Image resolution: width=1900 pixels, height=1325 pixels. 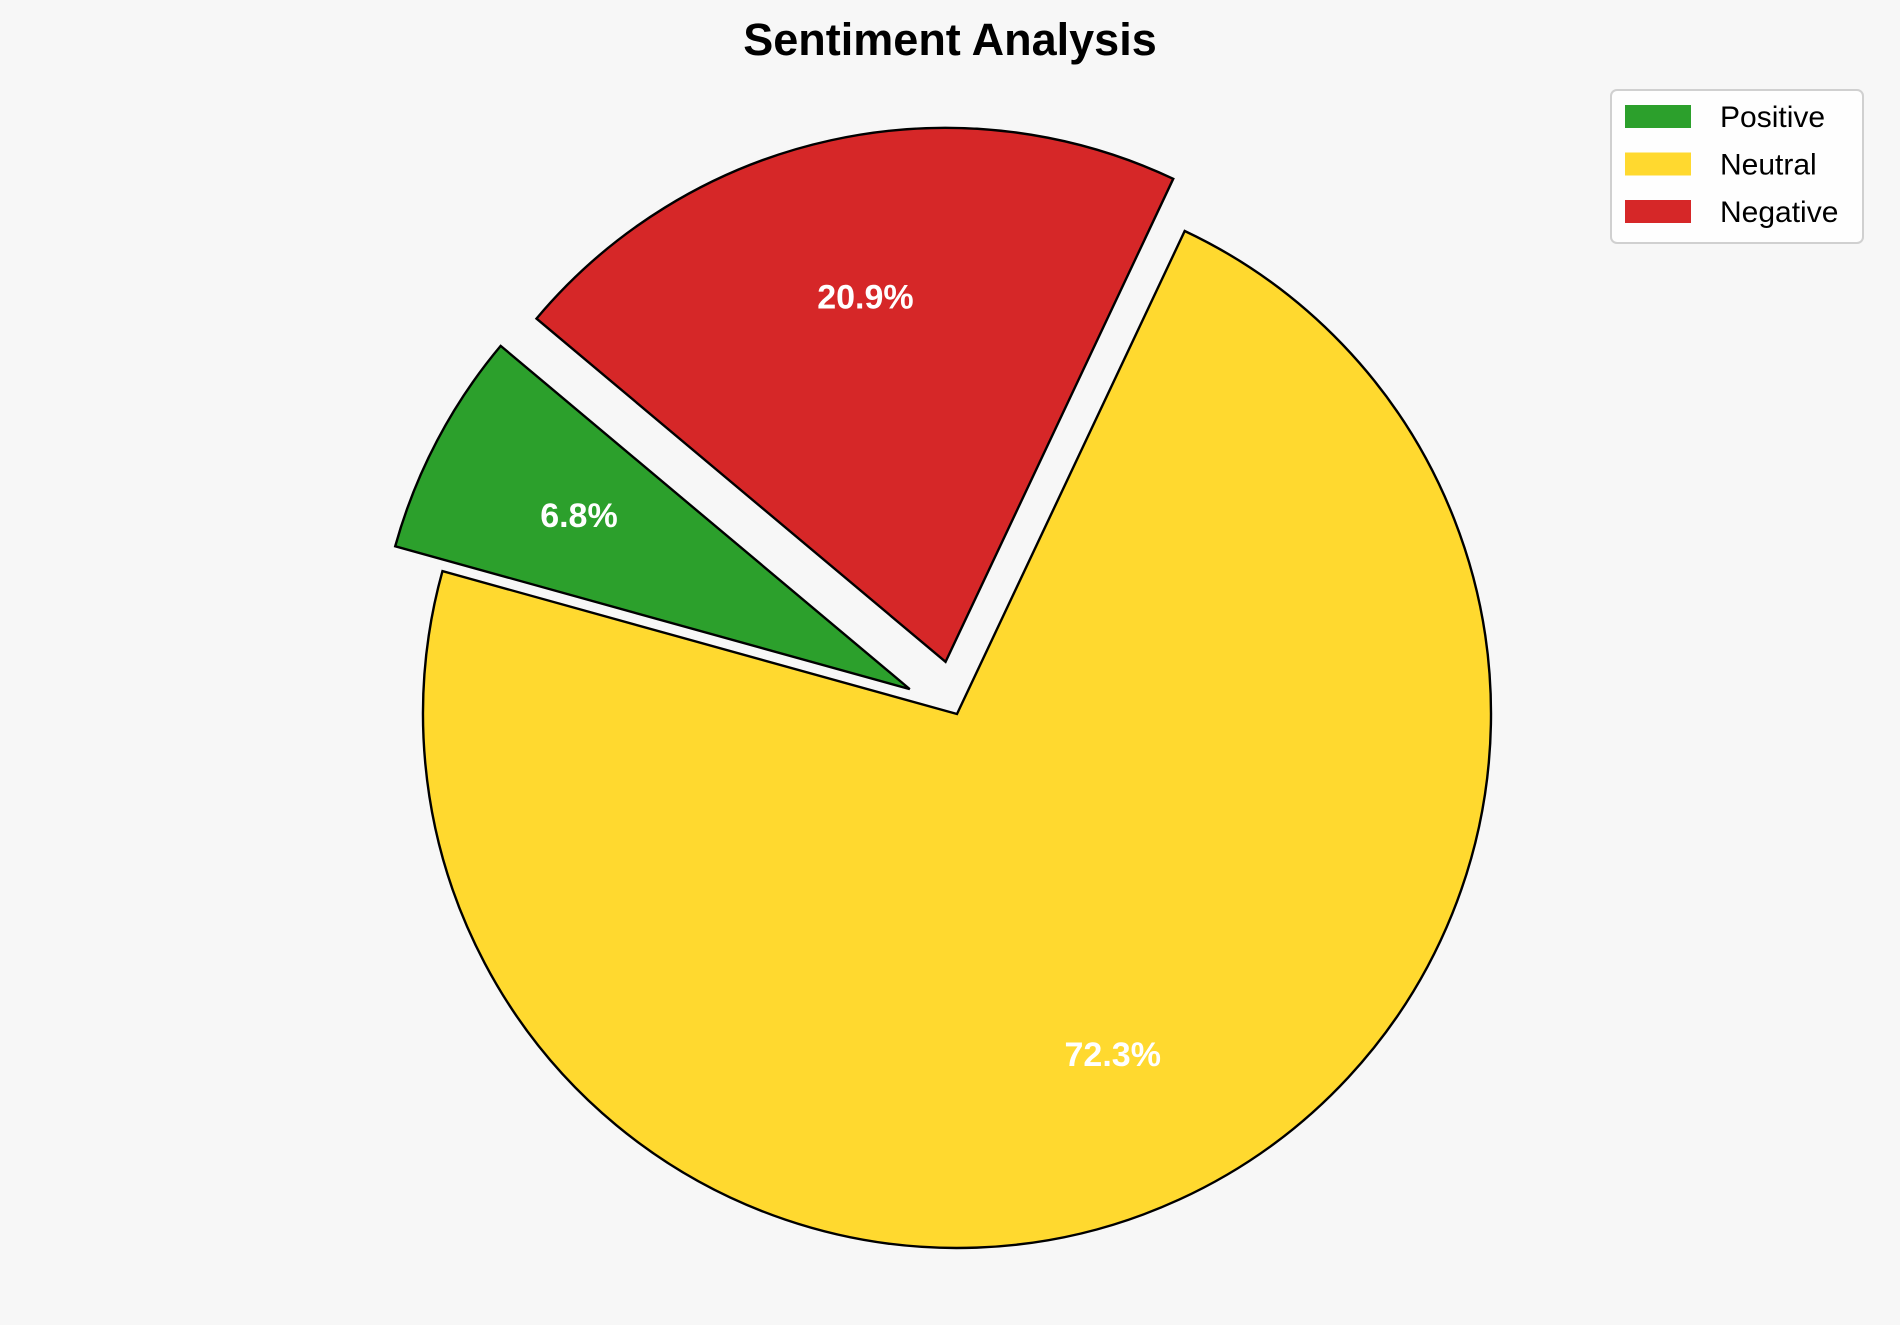 What do you see at coordinates (865, 298) in the screenshot?
I see `pie-label-negative: 20.9%` at bounding box center [865, 298].